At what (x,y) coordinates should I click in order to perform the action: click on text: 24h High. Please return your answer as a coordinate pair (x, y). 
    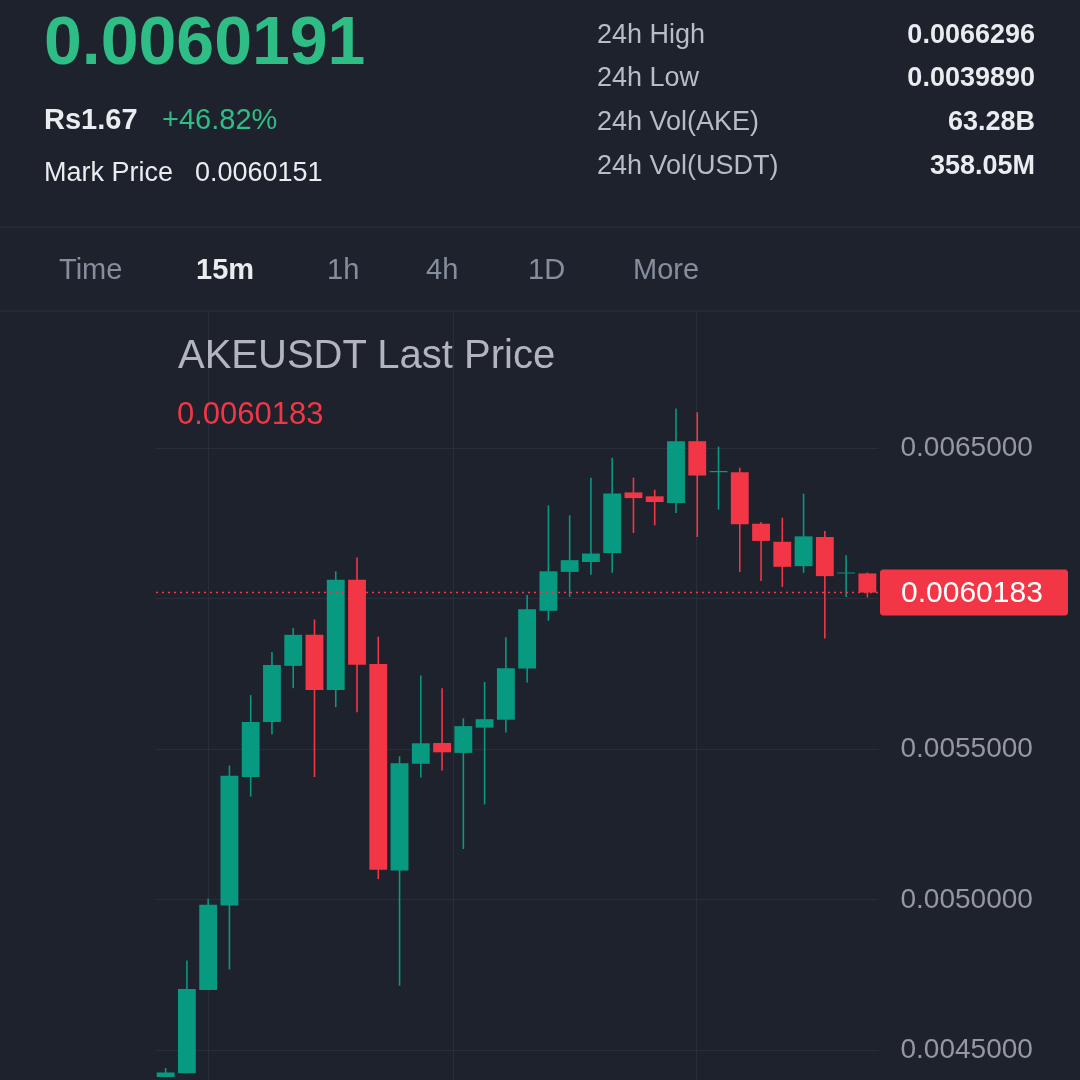
    Looking at the image, I should click on (651, 34).